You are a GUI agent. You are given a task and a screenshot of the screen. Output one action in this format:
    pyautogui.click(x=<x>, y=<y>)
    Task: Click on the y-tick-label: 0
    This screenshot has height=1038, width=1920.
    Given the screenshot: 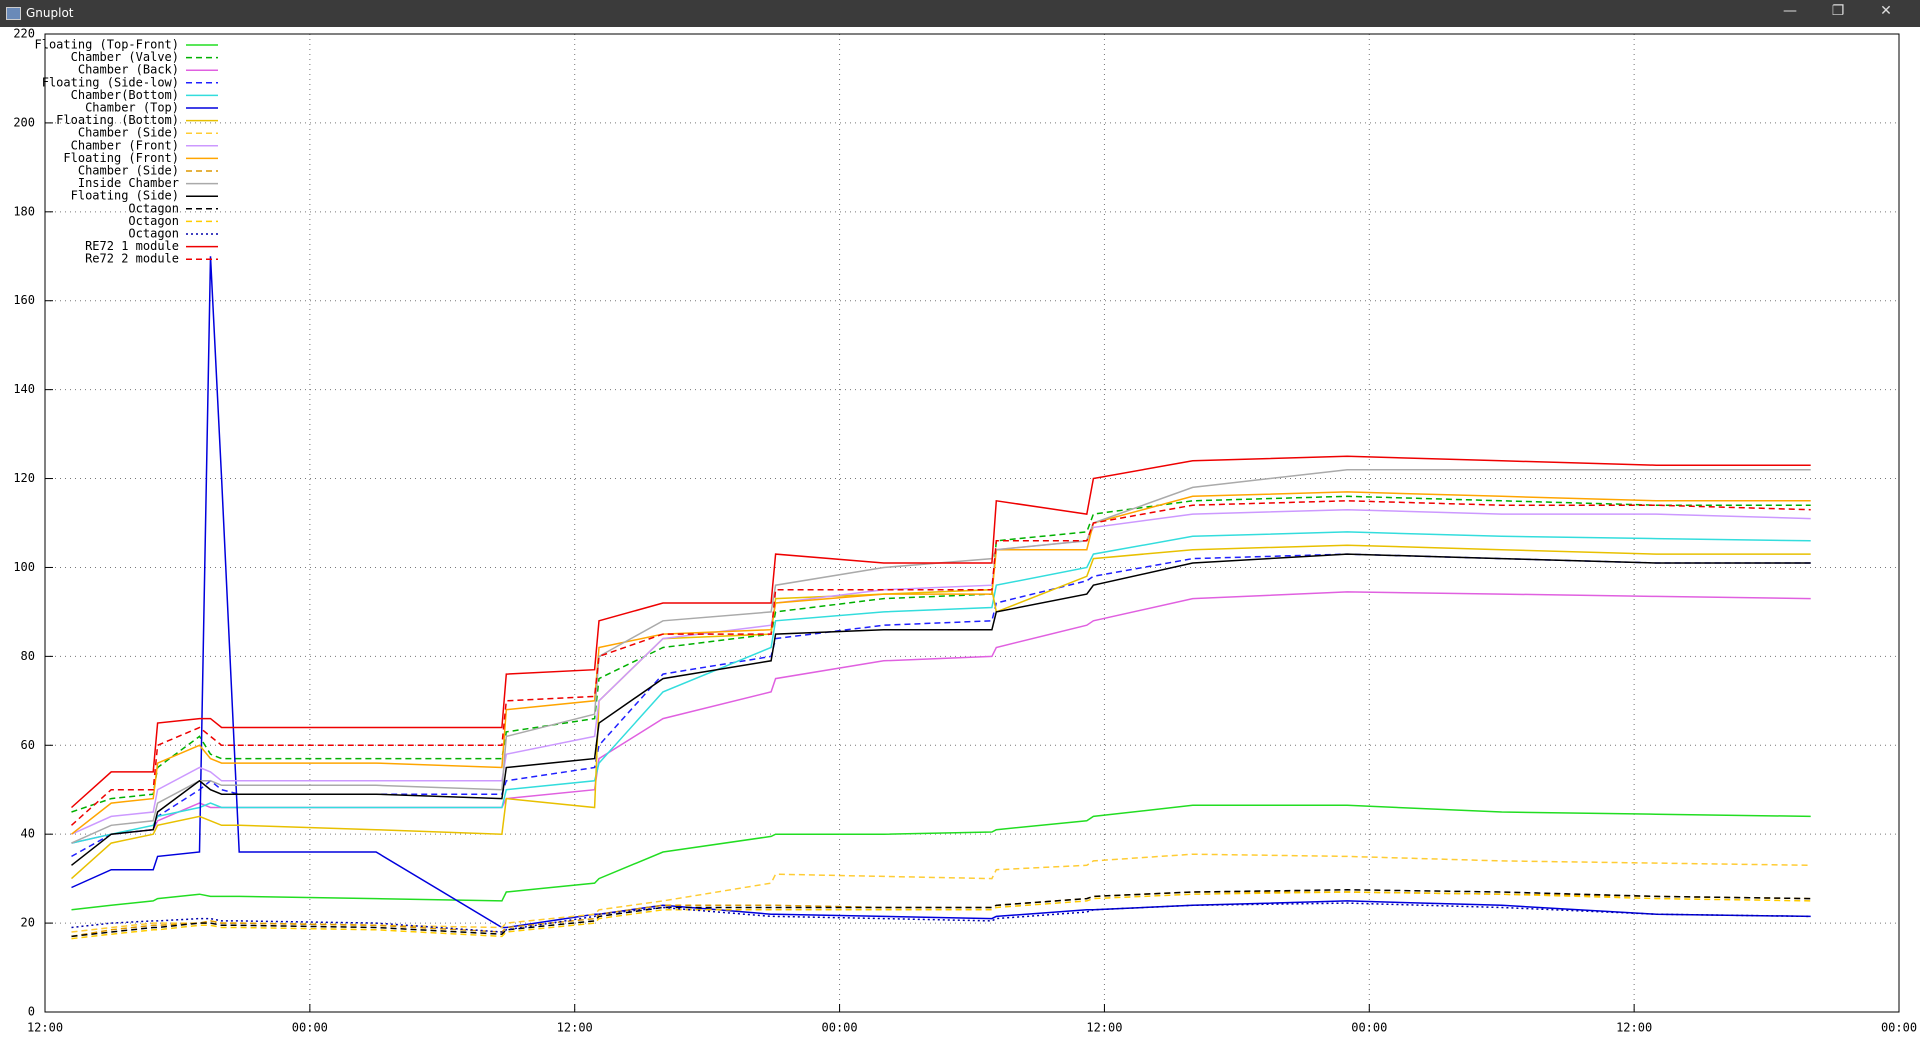 What is the action you would take?
    pyautogui.click(x=31, y=1012)
    